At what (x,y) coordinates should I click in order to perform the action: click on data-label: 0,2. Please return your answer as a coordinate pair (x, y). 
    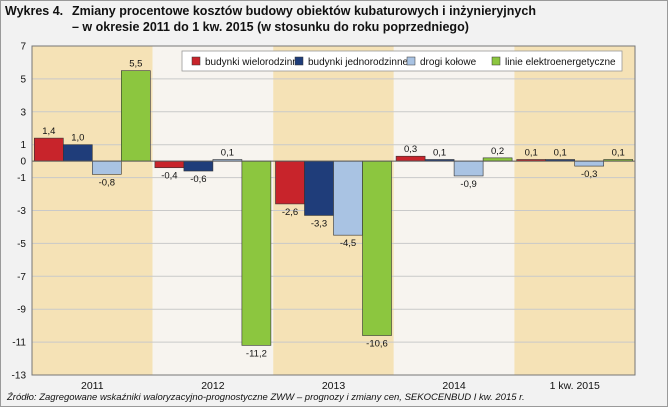
    Looking at the image, I should click on (497, 151).